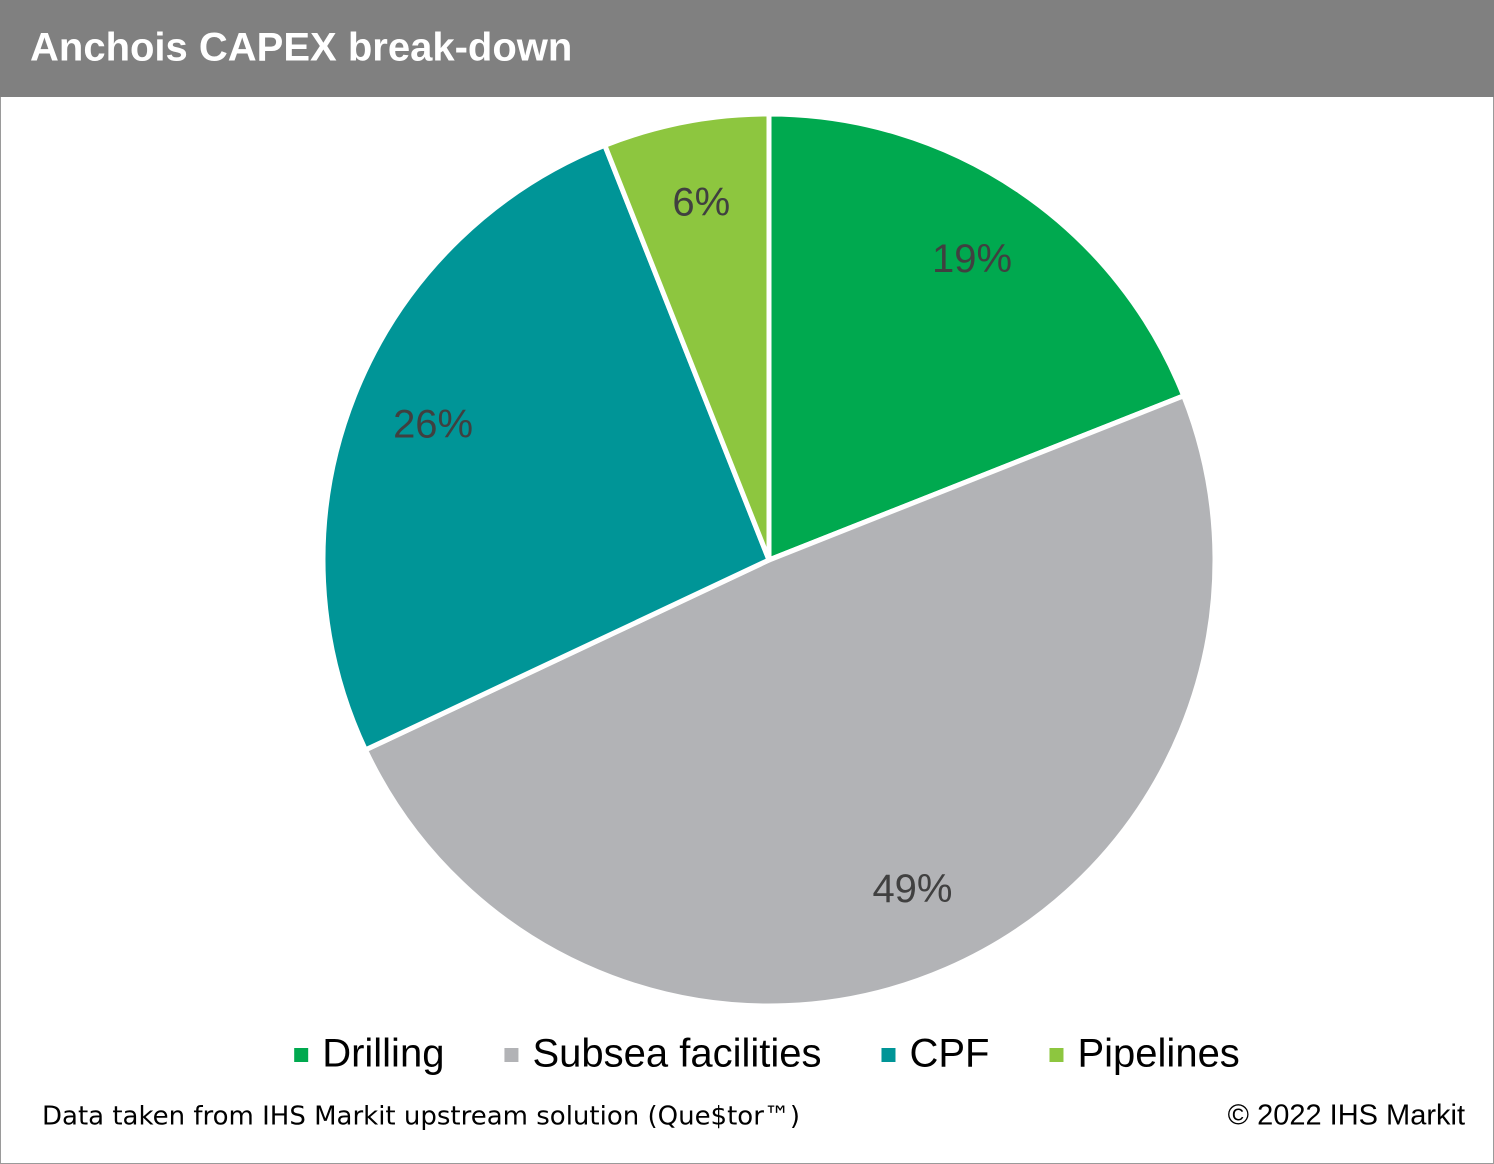 The height and width of the screenshot is (1164, 1494). What do you see at coordinates (433, 425) in the screenshot?
I see `data-label: 26%` at bounding box center [433, 425].